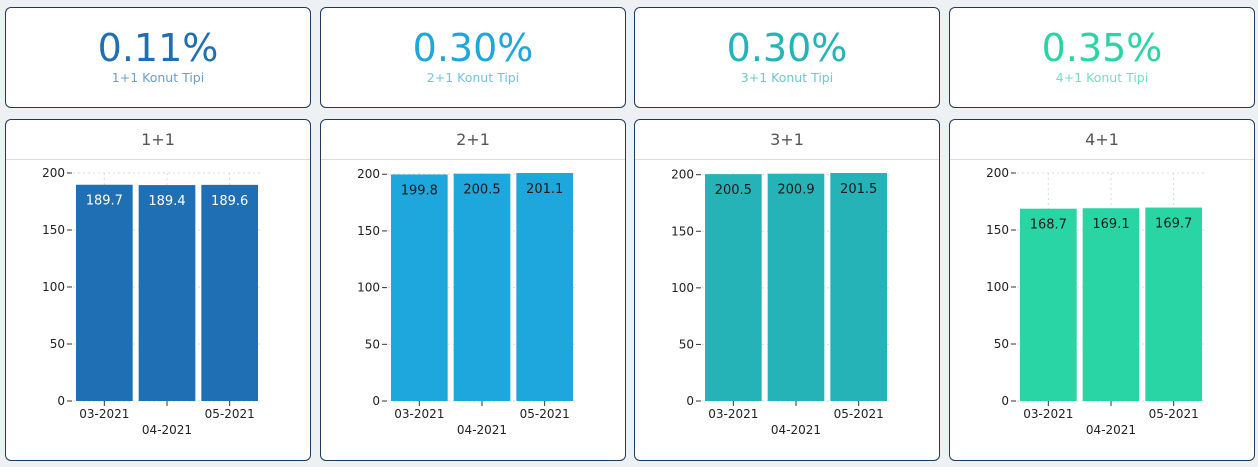 The height and width of the screenshot is (467, 1258). What do you see at coordinates (1102, 140) in the screenshot?
I see `chart-title: 4+1` at bounding box center [1102, 140].